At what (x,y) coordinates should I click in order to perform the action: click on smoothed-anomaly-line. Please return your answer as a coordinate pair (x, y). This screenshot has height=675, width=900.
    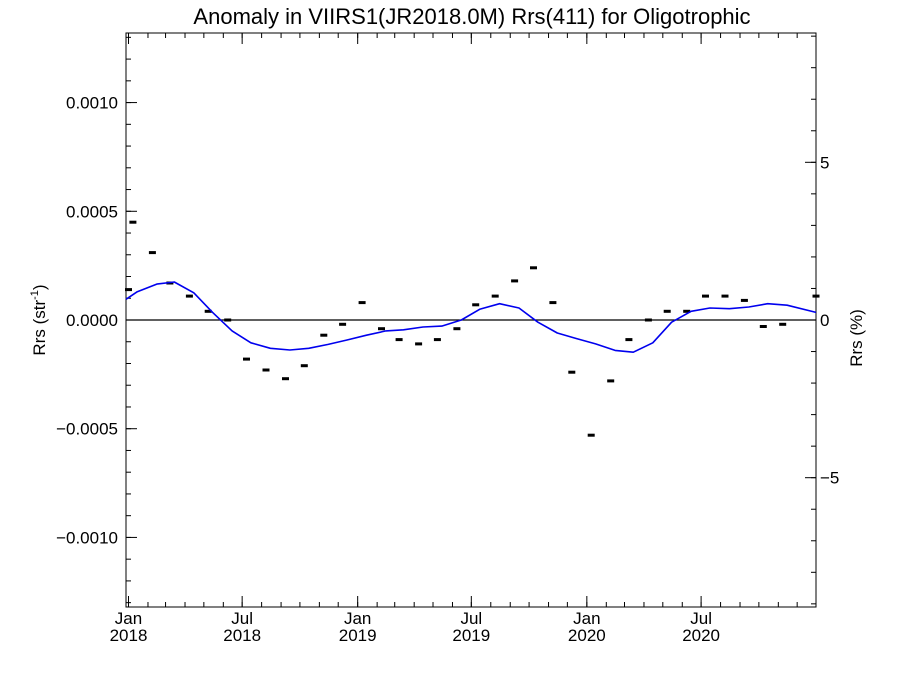
    Looking at the image, I should click on (471, 317).